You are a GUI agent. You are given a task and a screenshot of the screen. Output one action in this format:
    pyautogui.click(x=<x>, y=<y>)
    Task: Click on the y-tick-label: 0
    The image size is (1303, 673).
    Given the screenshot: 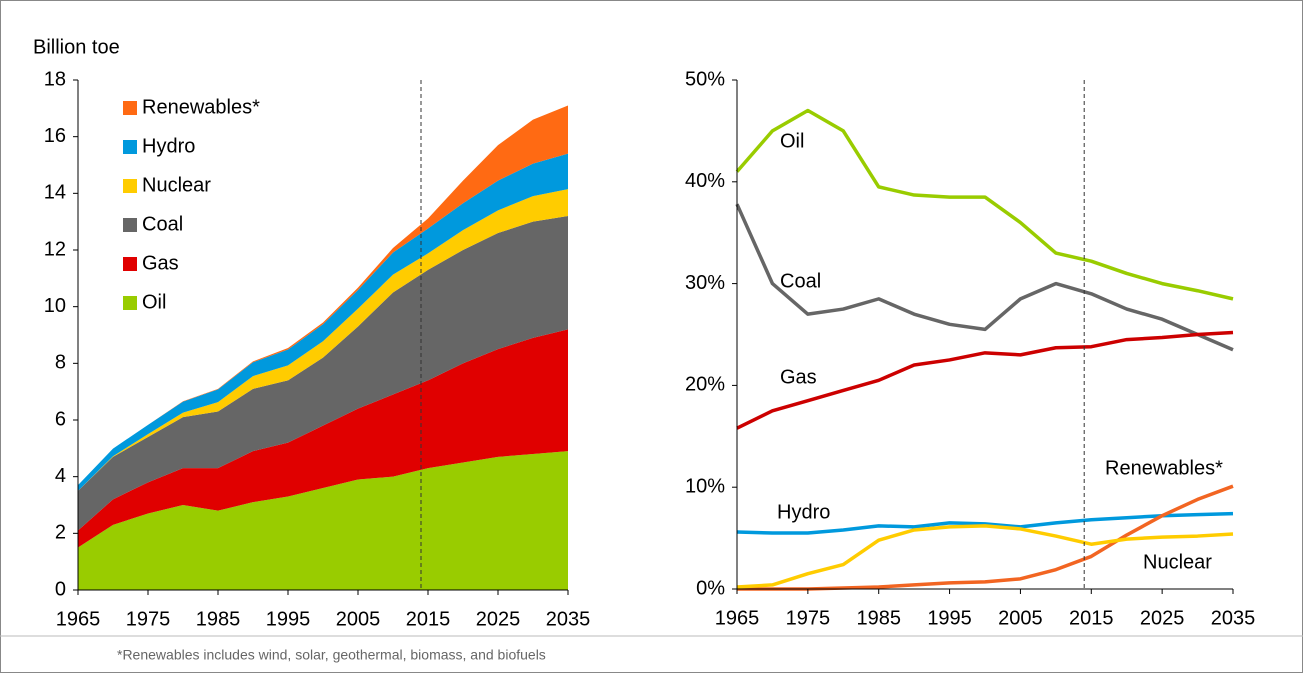 What is the action you would take?
    pyautogui.click(x=60, y=589)
    